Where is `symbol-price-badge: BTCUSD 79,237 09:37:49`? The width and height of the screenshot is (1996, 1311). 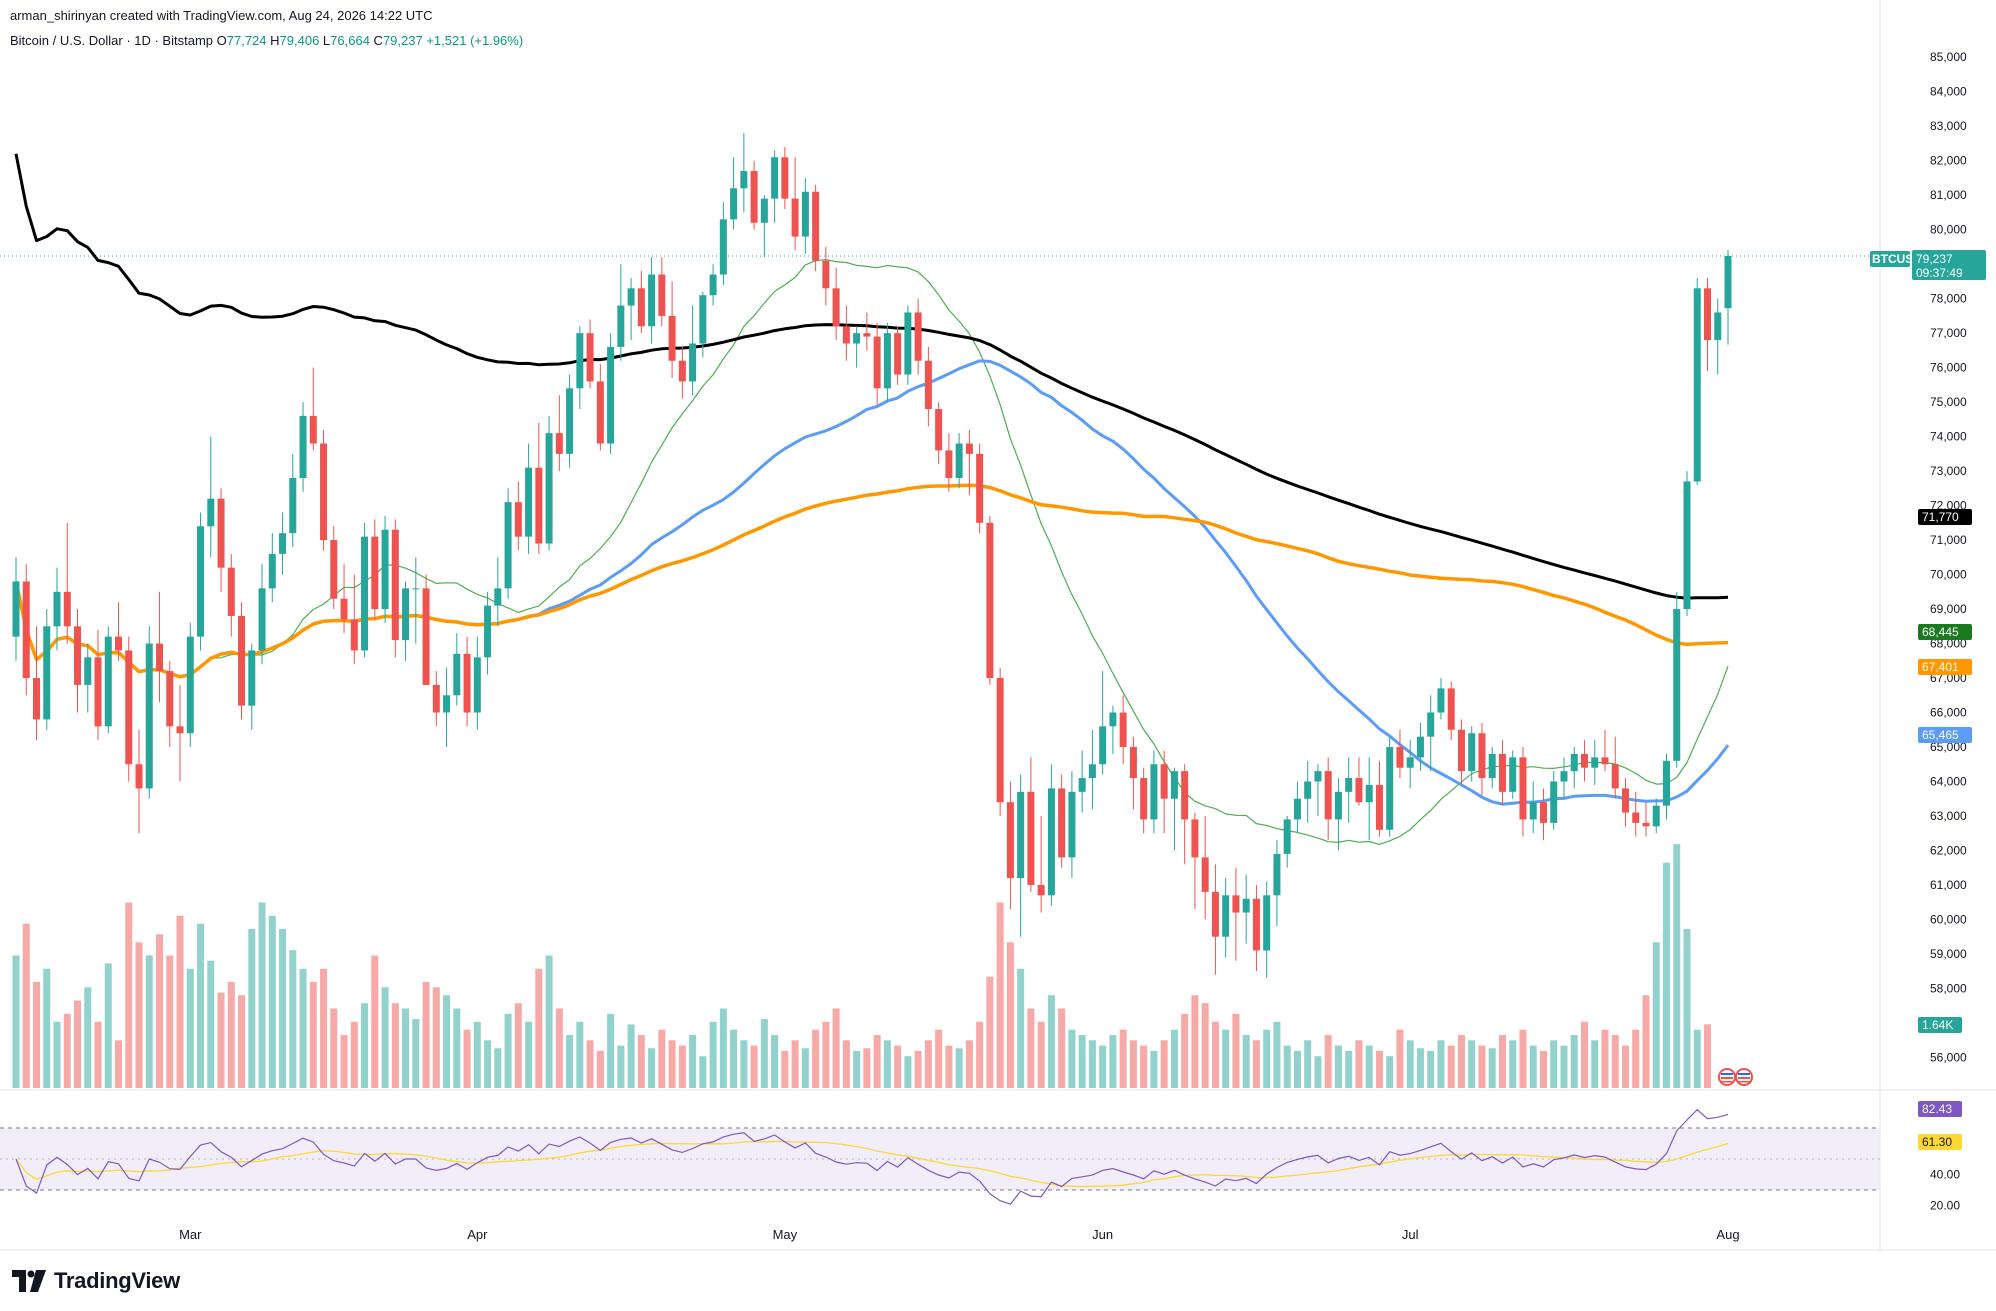
symbol-price-badge: BTCUSD 79,237 09:37:49 is located at coordinates (1928, 265).